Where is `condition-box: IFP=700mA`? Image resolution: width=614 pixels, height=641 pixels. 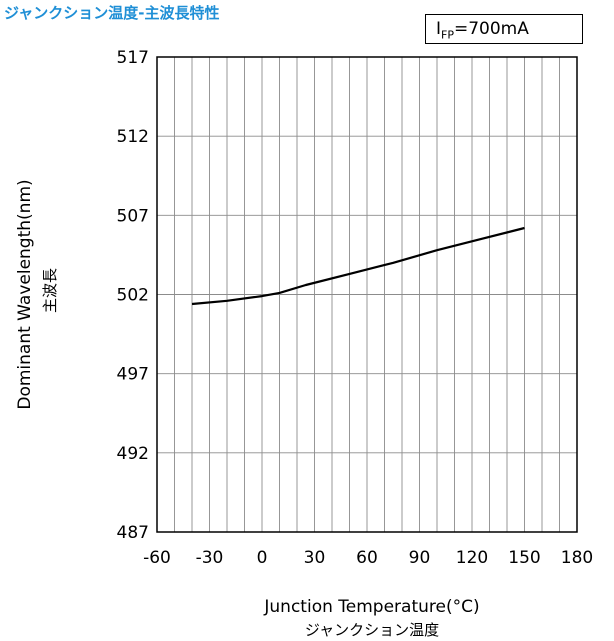 condition-box: IFP=700mA is located at coordinates (504, 29).